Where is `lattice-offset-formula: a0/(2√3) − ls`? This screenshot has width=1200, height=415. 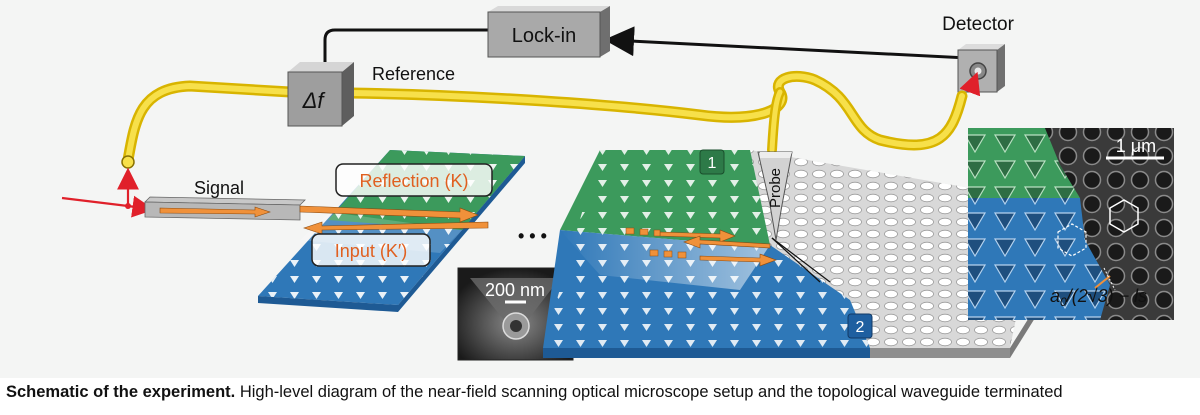
lattice-offset-formula: a0/(2√3) − ls is located at coordinates (1098, 297).